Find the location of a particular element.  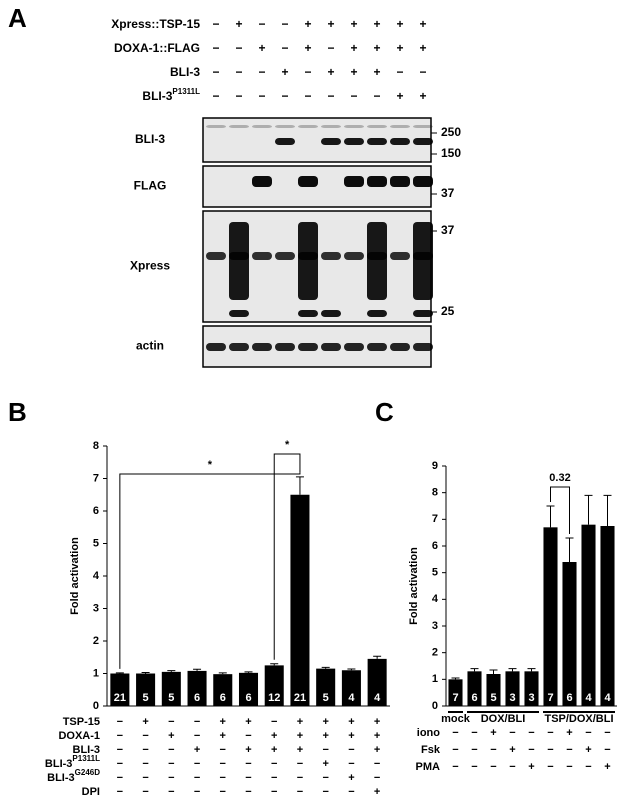

y-tick-label: 3 is located at coordinates (435, 626).